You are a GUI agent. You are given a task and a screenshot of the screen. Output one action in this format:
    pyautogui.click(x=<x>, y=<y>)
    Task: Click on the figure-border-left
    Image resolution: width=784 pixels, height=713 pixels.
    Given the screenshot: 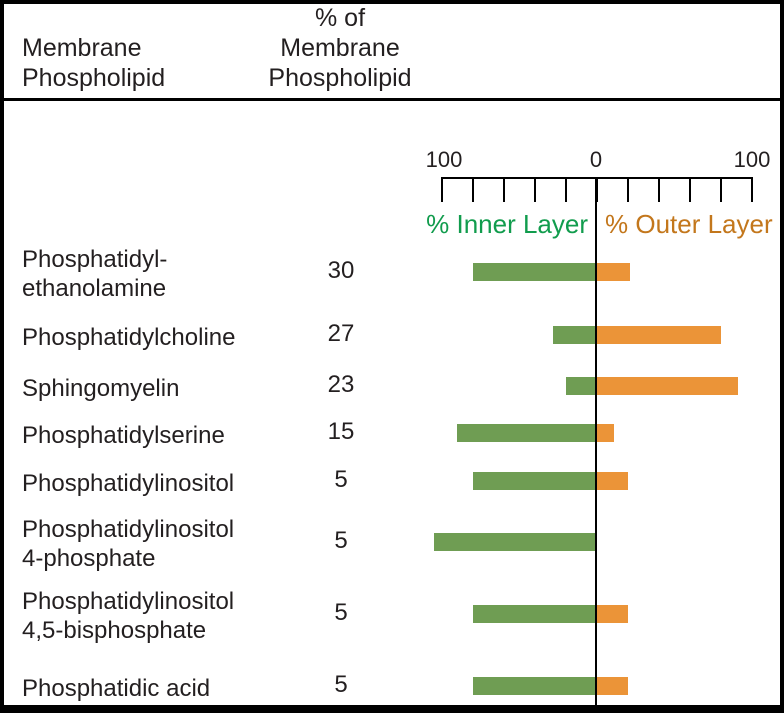 What is the action you would take?
    pyautogui.click(x=2, y=356)
    